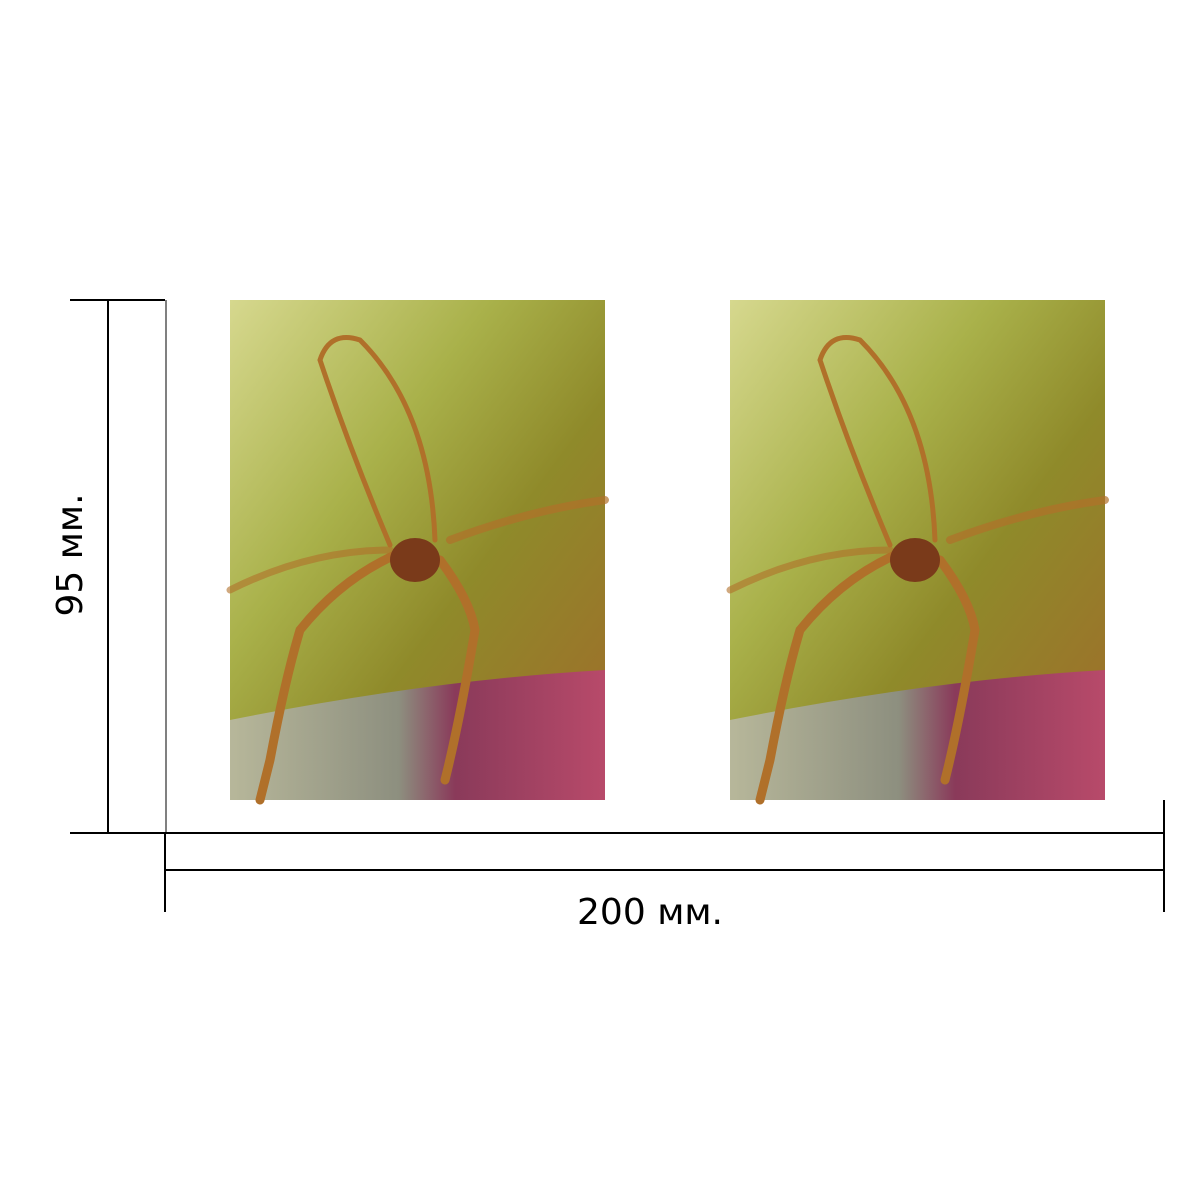 The height and width of the screenshot is (1200, 1200). Describe the element at coordinates (664, 866) in the screenshot. I see `width-dimension: 200 мм.` at that location.